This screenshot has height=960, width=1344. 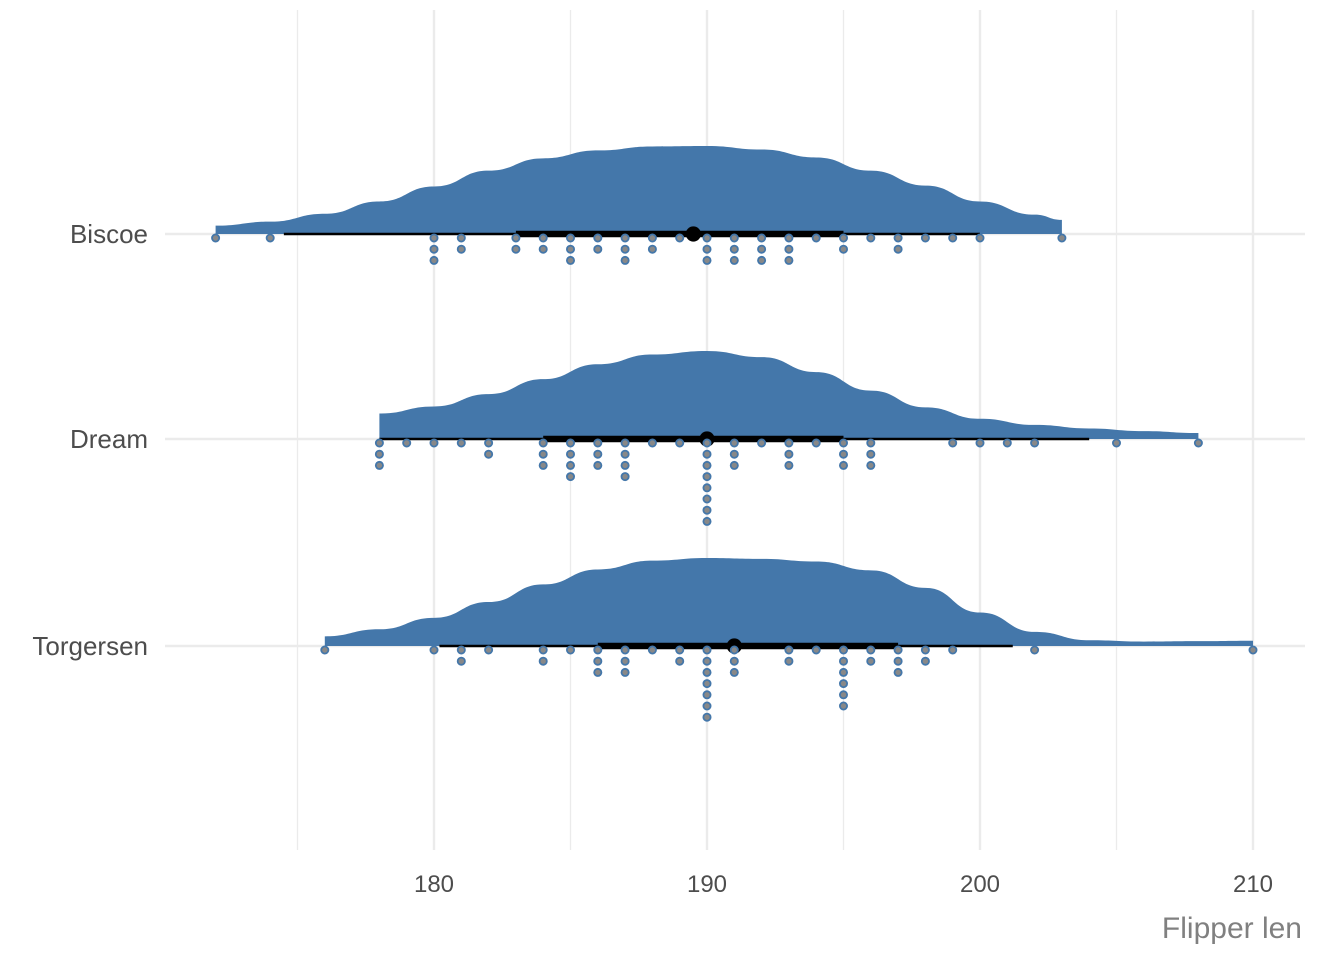 What do you see at coordinates (788, 602) in the screenshot?
I see `density-cloud-torgersen` at bounding box center [788, 602].